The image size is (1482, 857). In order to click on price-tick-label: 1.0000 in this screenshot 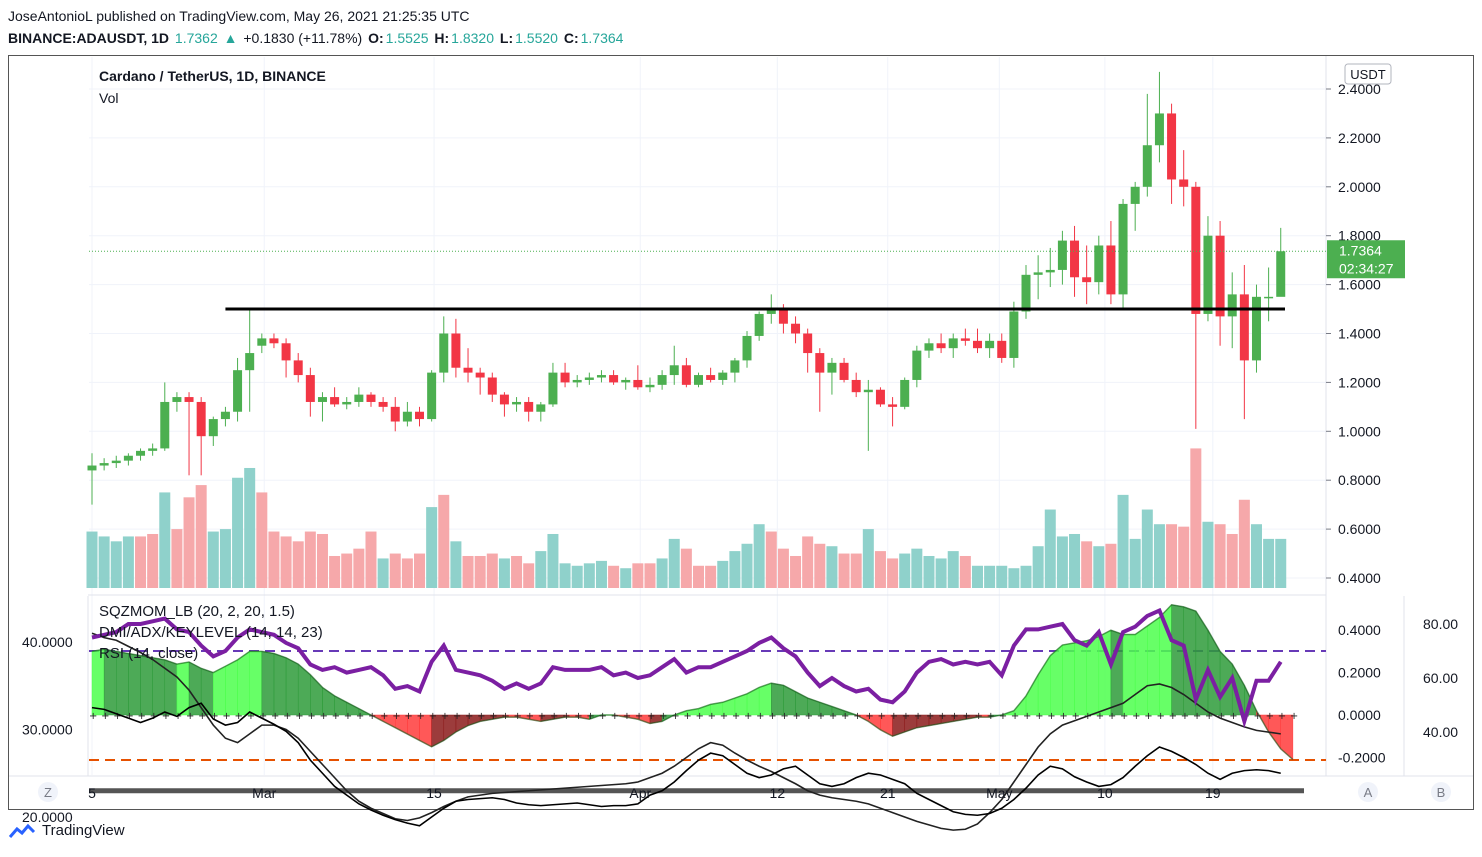, I will do `click(1359, 431)`.